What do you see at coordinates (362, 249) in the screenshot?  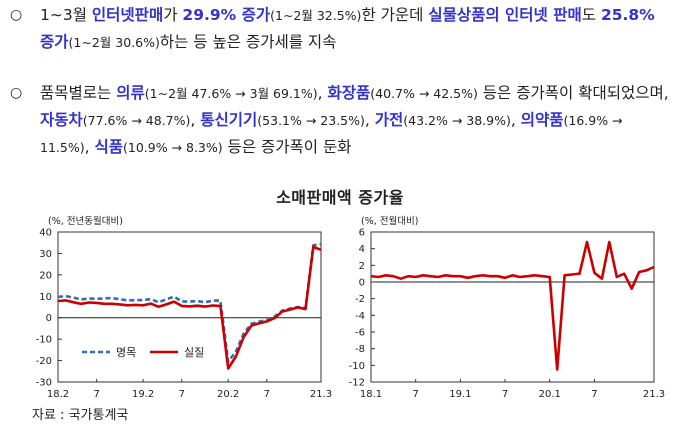 I see `y-tick-label: 4` at bounding box center [362, 249].